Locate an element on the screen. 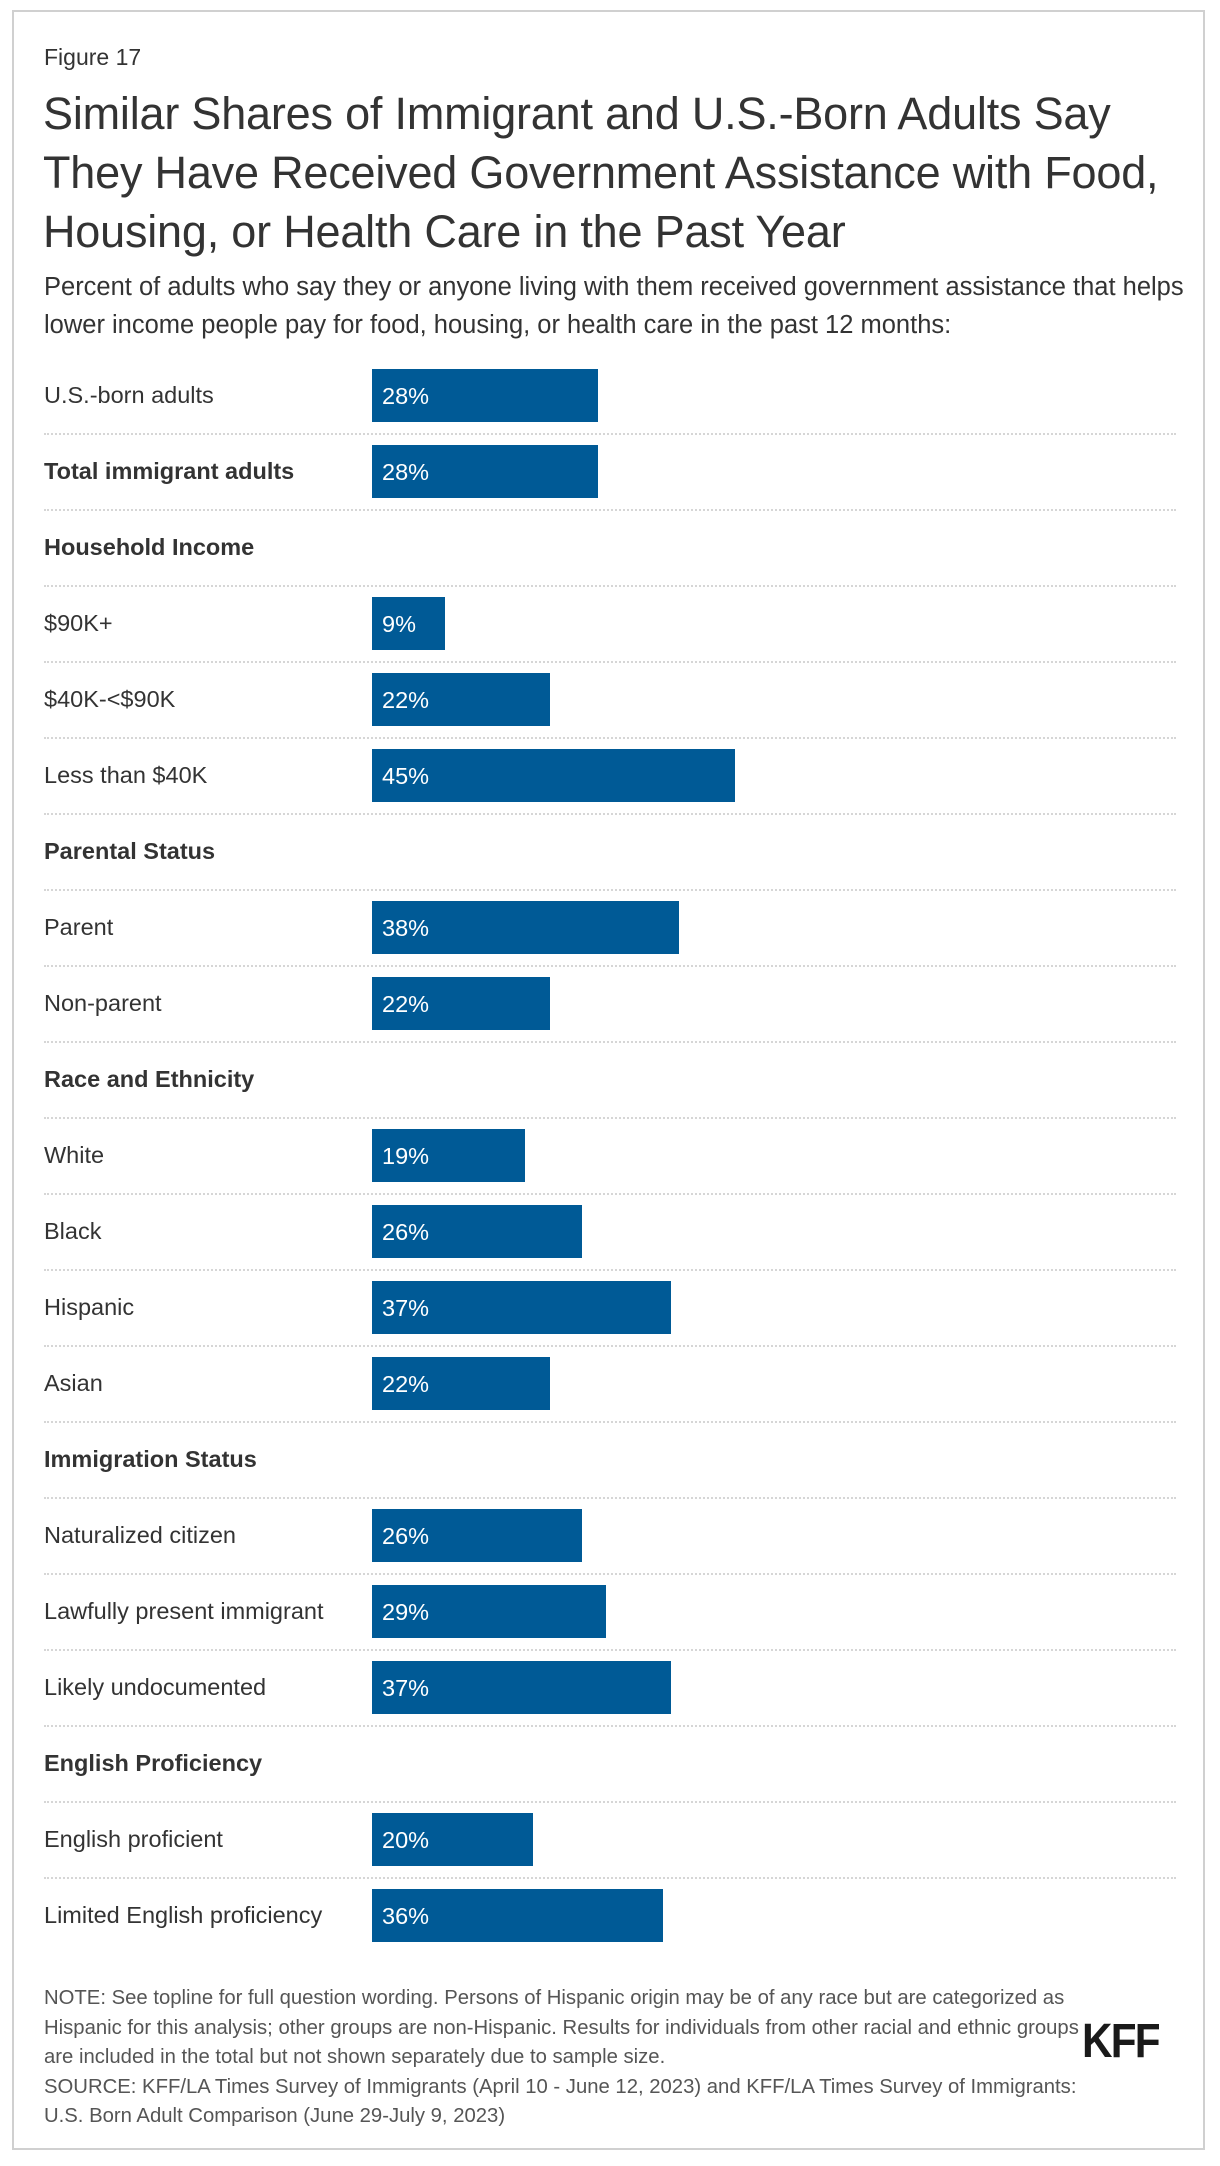  bar: 9% is located at coordinates (408, 623).